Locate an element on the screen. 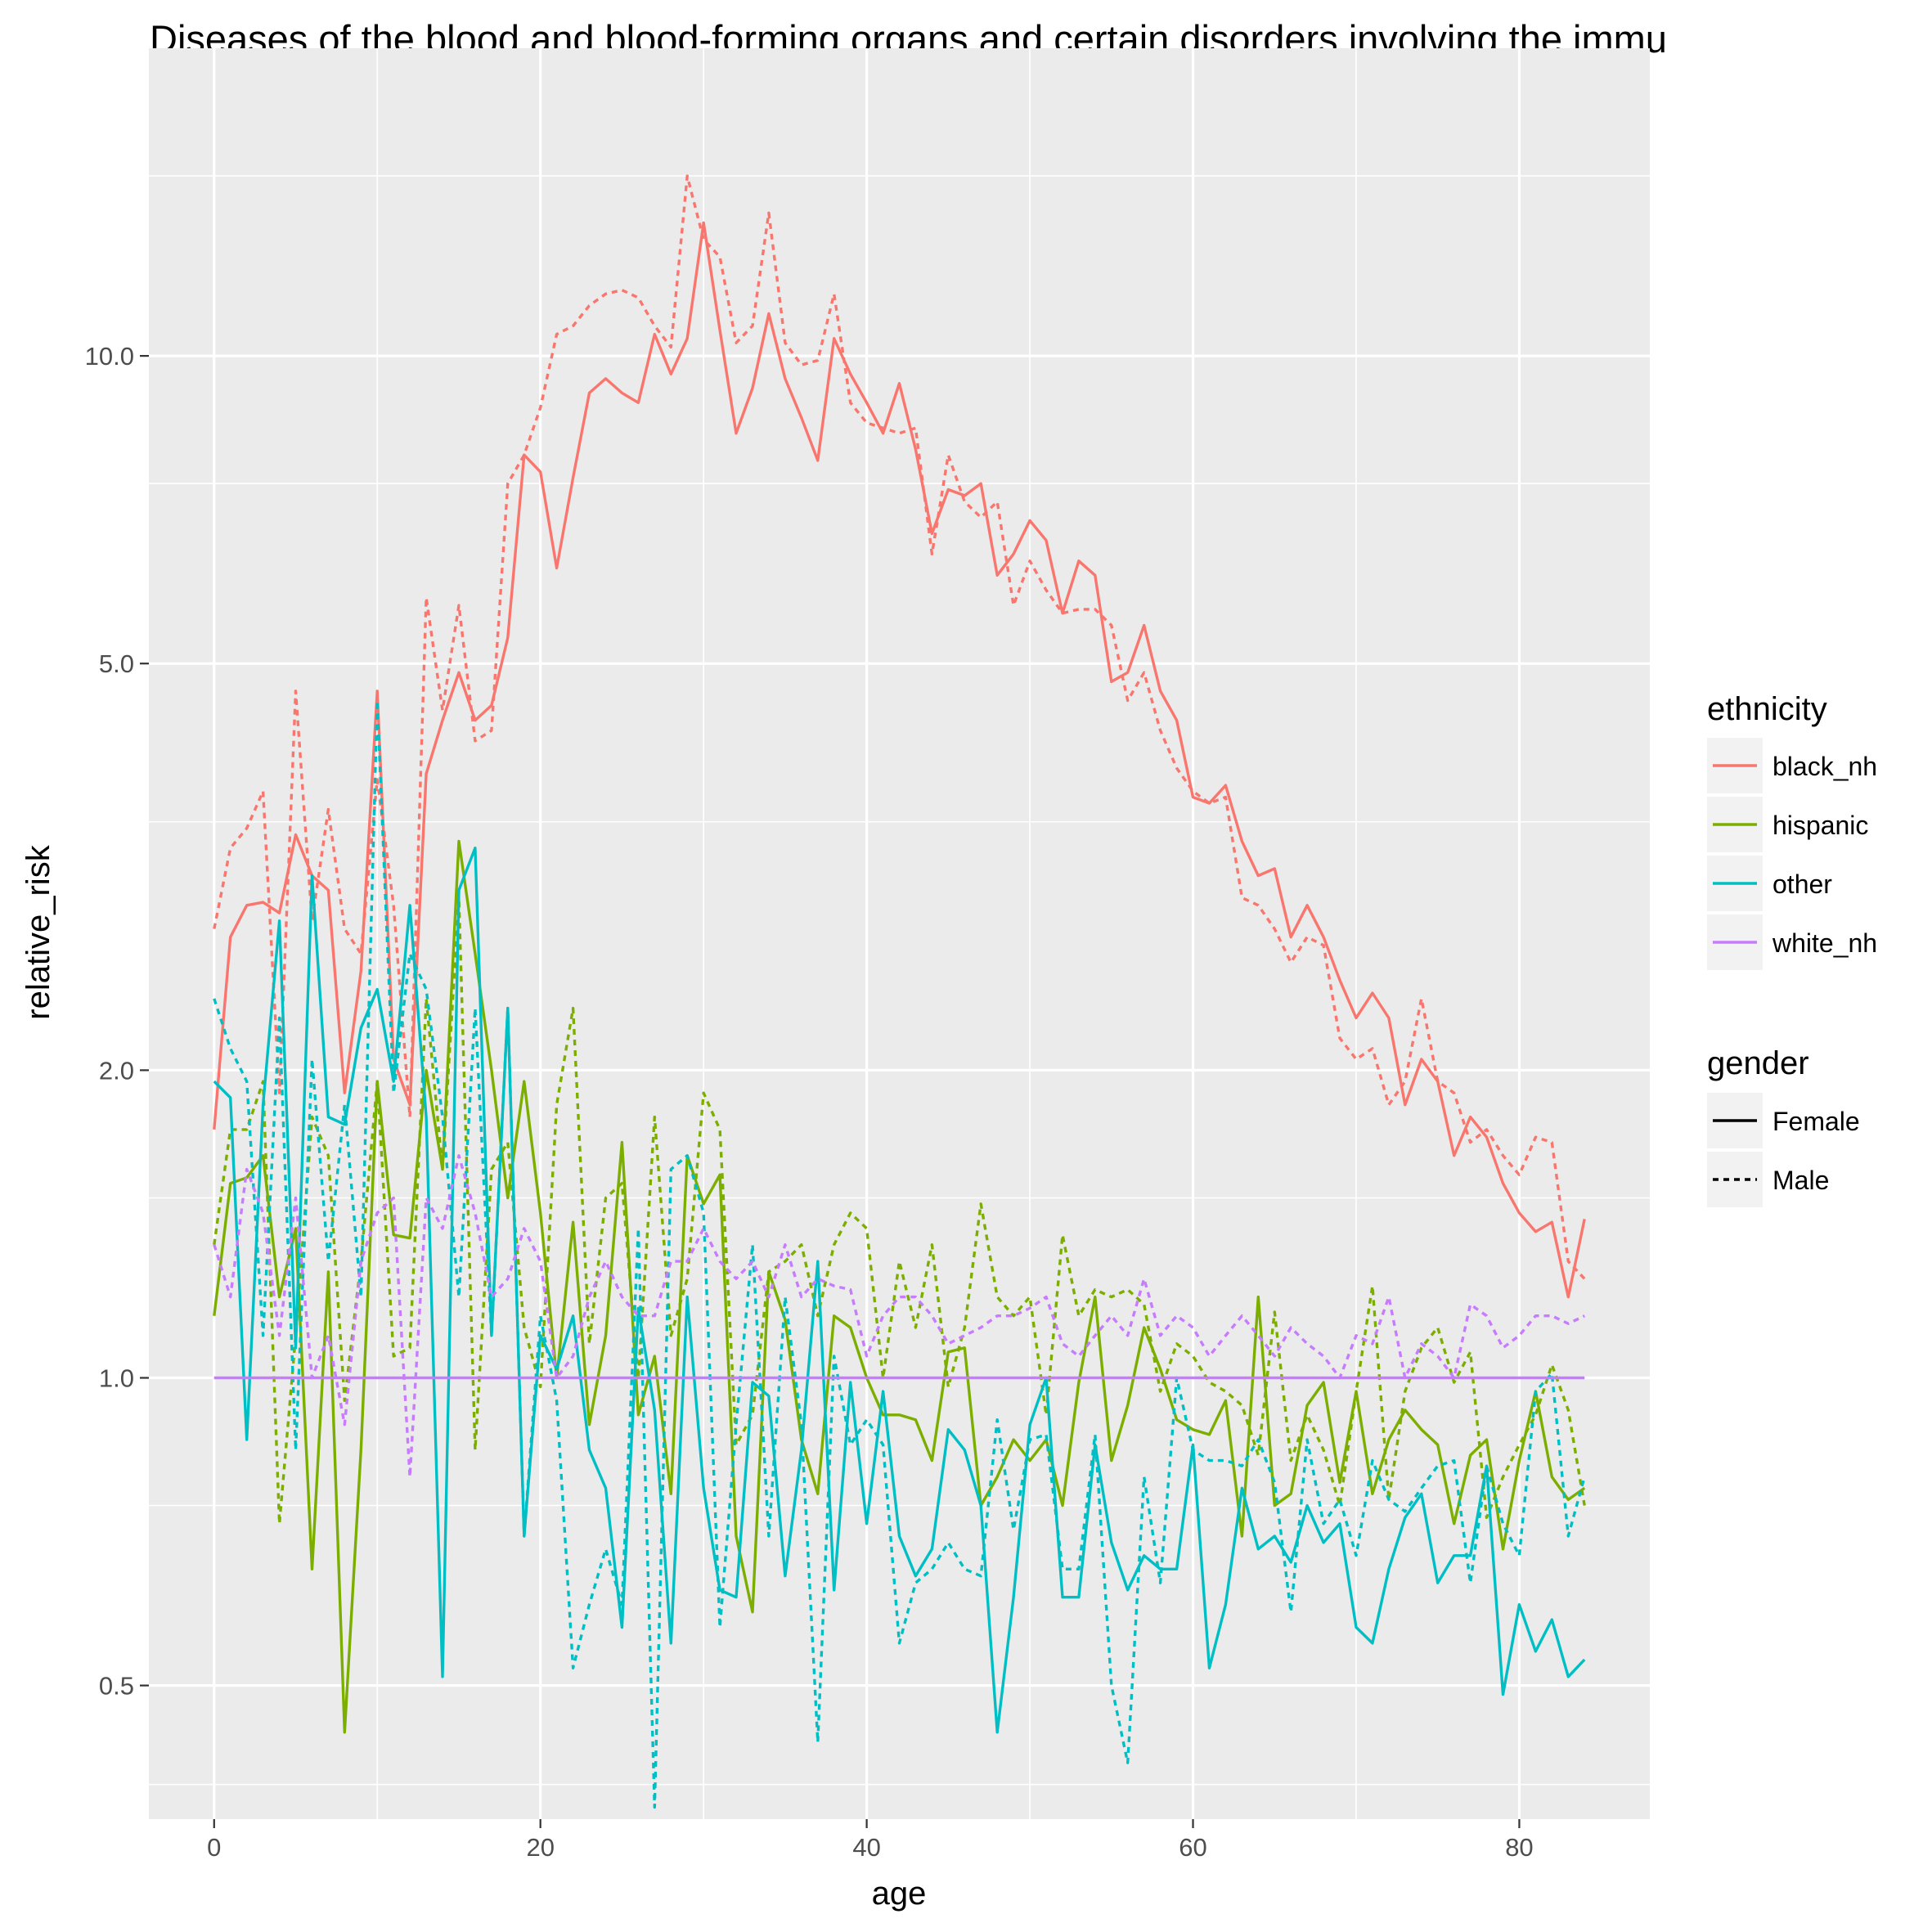 The width and height of the screenshot is (1932, 1932). legend-label-black-nh: black_nh is located at coordinates (1825, 767).